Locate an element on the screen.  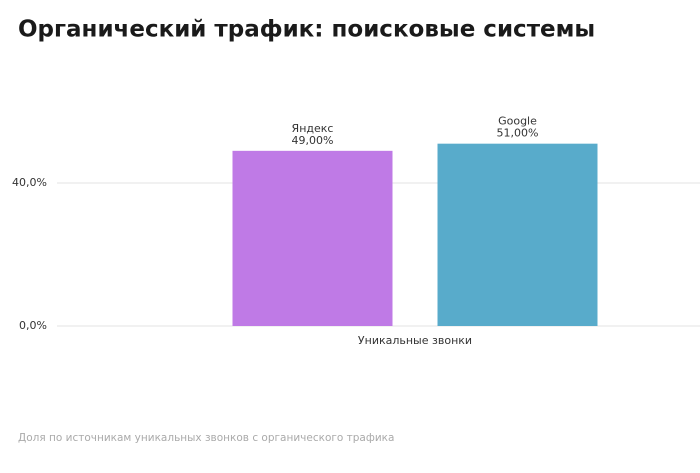
value-label: 51,00% is located at coordinates (518, 133).